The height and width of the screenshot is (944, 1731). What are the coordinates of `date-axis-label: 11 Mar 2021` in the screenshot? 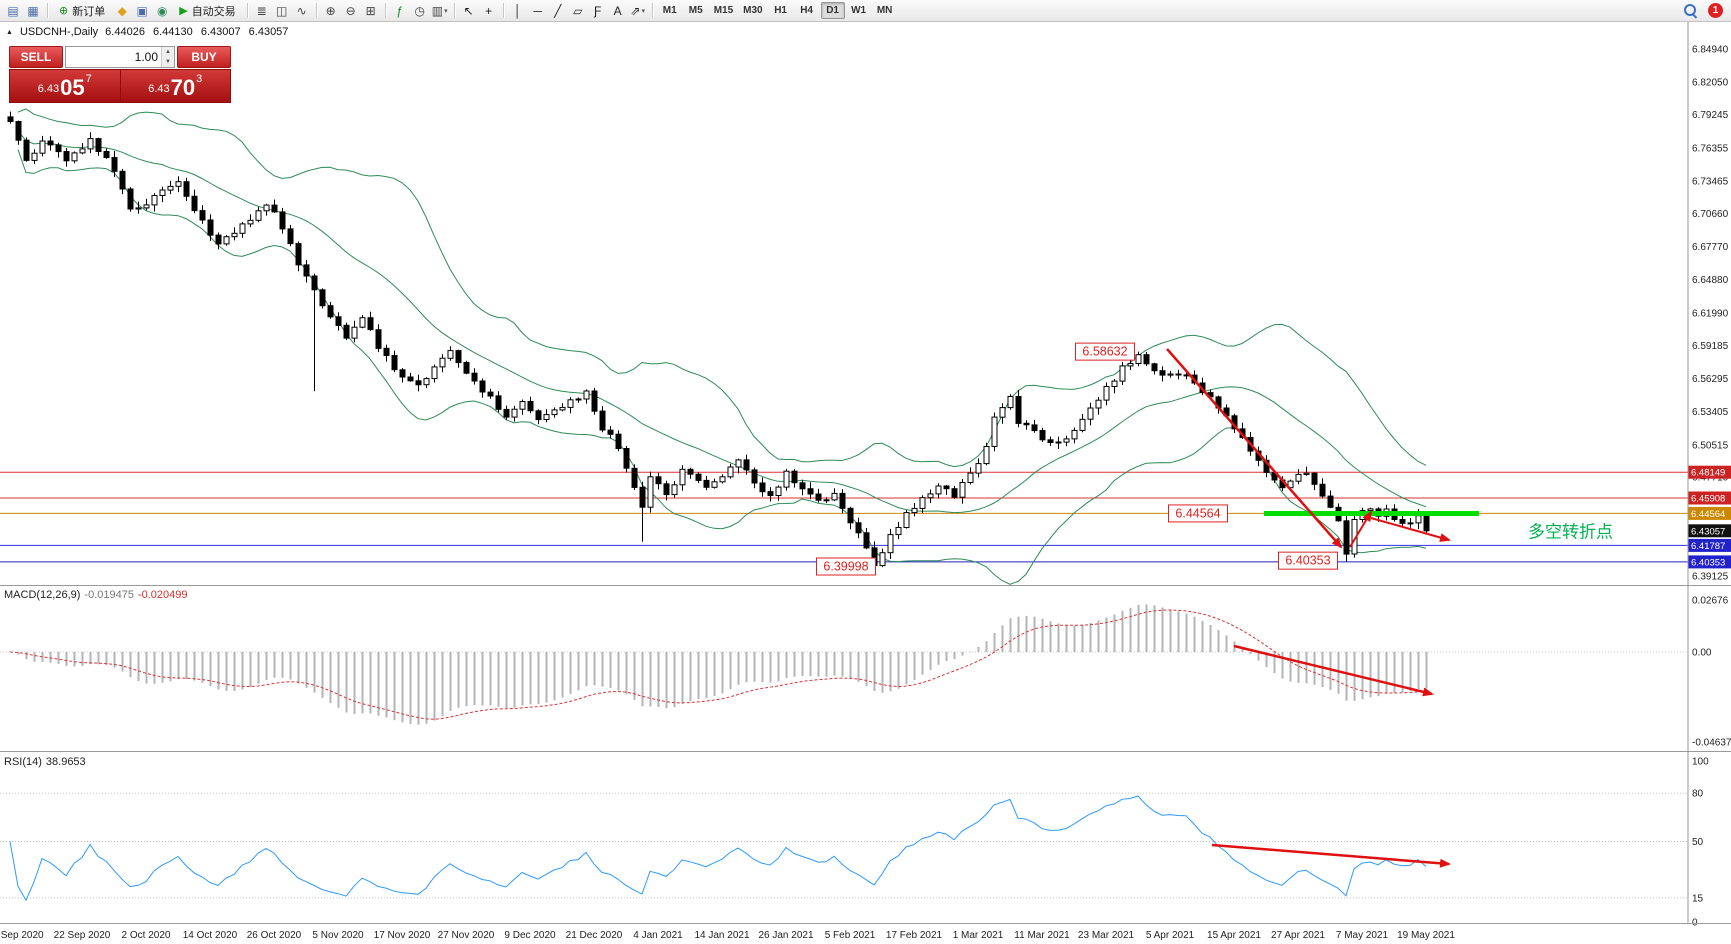 It's located at (1042, 935).